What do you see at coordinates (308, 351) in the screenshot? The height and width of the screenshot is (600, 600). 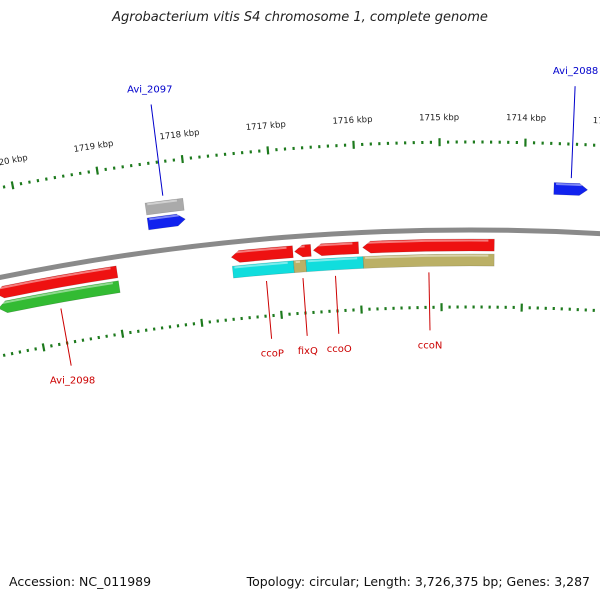 I see `gene-label-fixQ: fixQ` at bounding box center [308, 351].